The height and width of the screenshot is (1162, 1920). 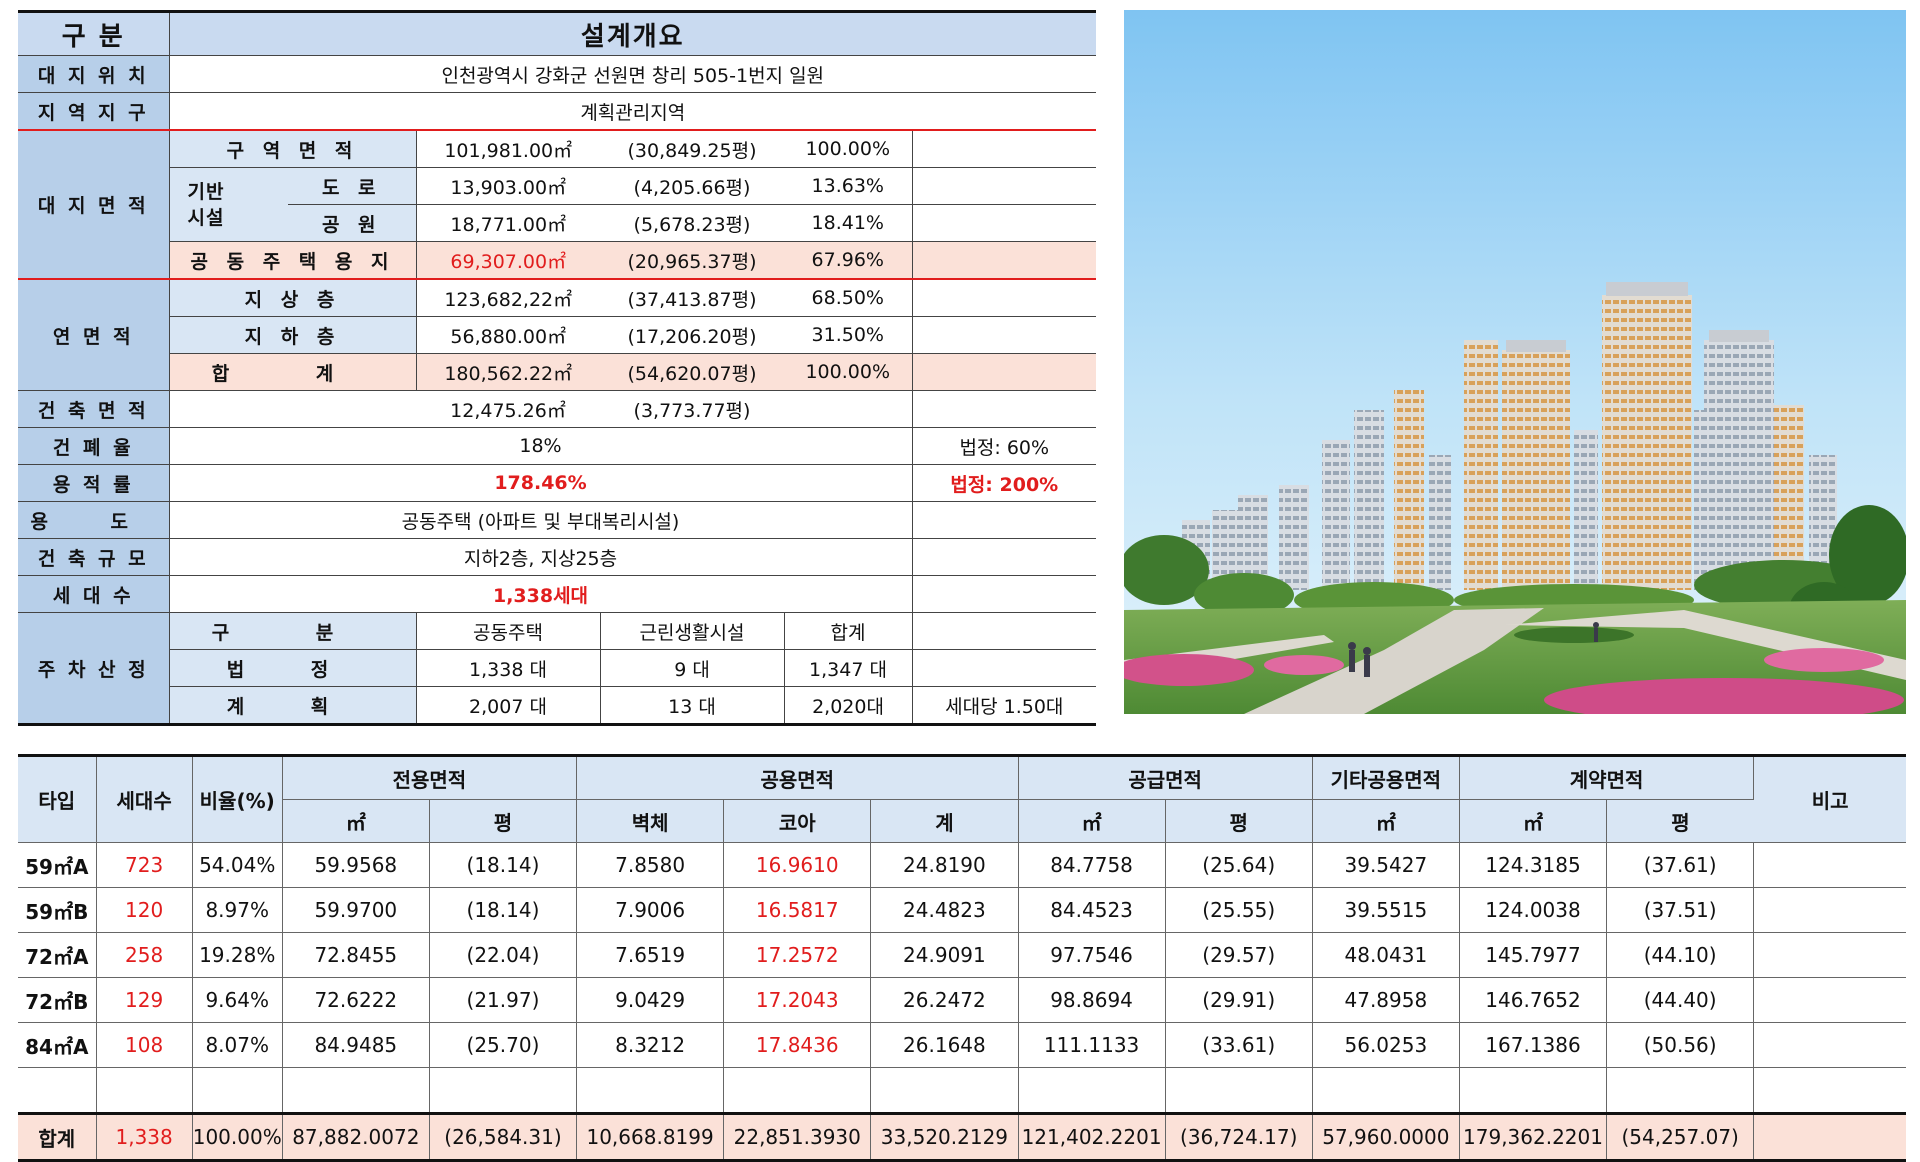 I want to click on site-row-pyeong: (20,965.37평), so click(x=692, y=260).